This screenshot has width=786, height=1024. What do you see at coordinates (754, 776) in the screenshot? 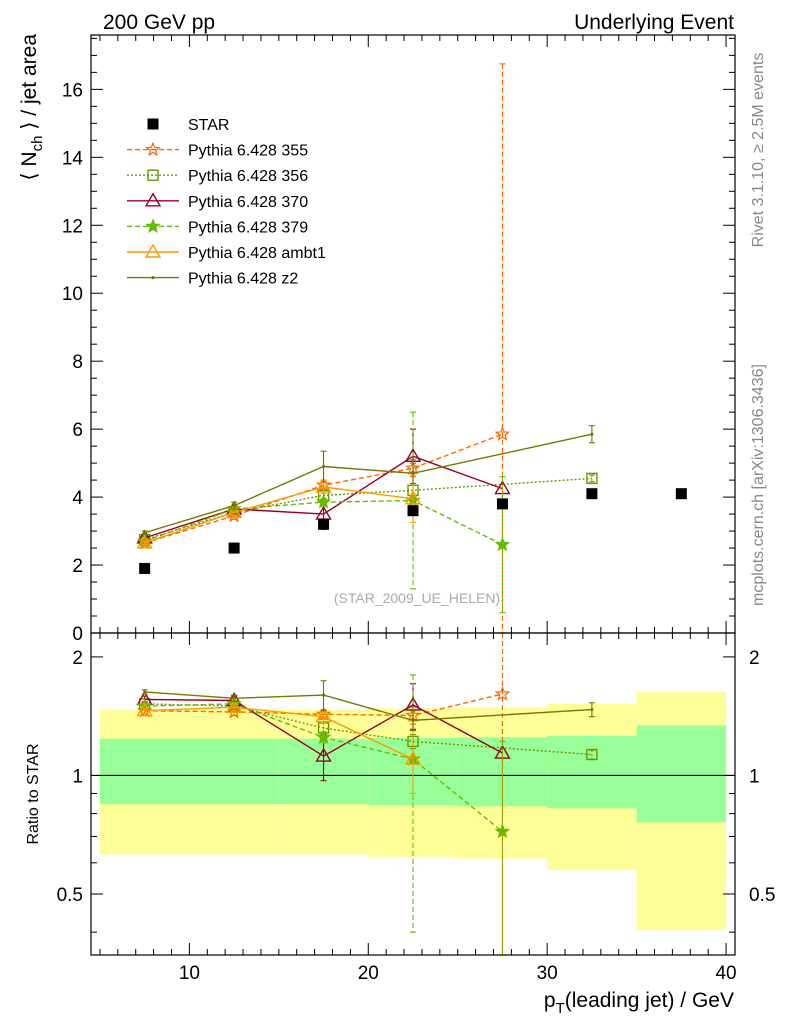
I see `ratio-y-tick-label-right: 1` at bounding box center [754, 776].